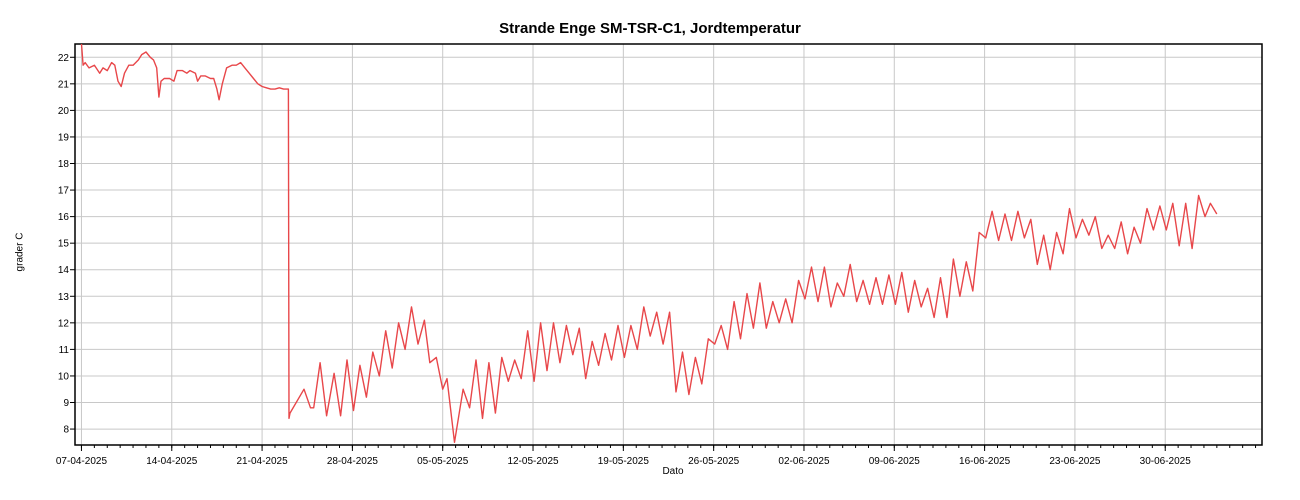 Image resolution: width=1300 pixels, height=500 pixels. I want to click on x-tick-label: 02-06-2025, so click(804, 461).